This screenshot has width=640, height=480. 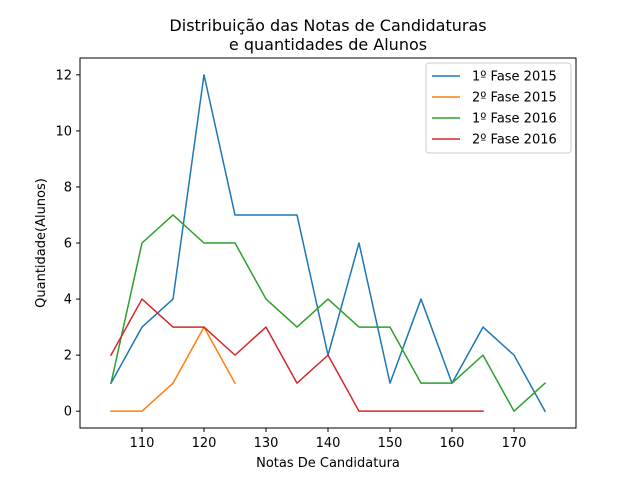 I want to click on y-tick-label: 0, so click(x=68, y=412).